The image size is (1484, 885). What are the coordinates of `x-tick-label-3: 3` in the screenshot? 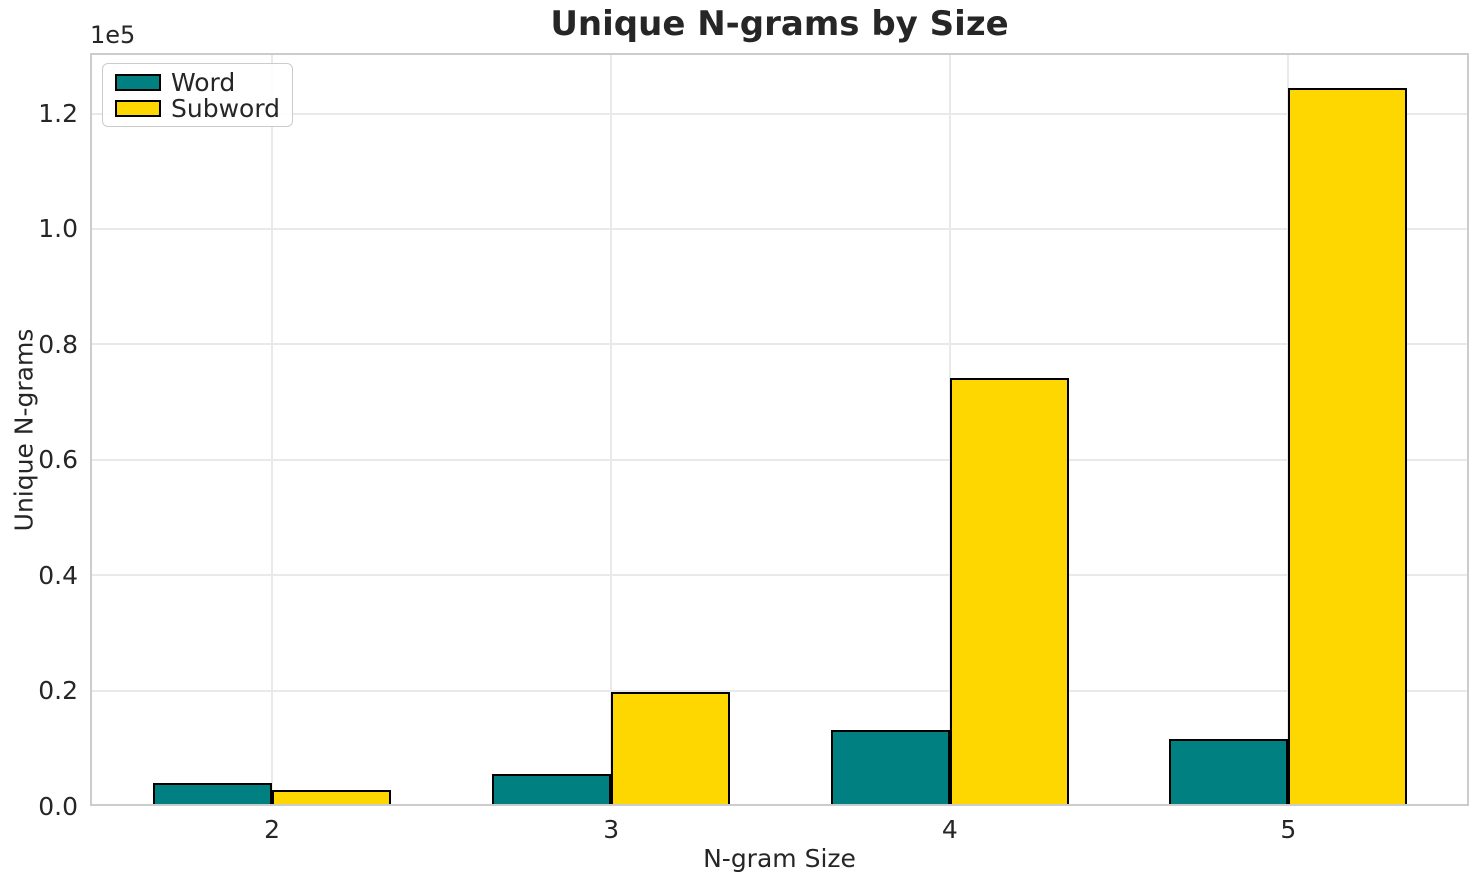 It's located at (611, 829).